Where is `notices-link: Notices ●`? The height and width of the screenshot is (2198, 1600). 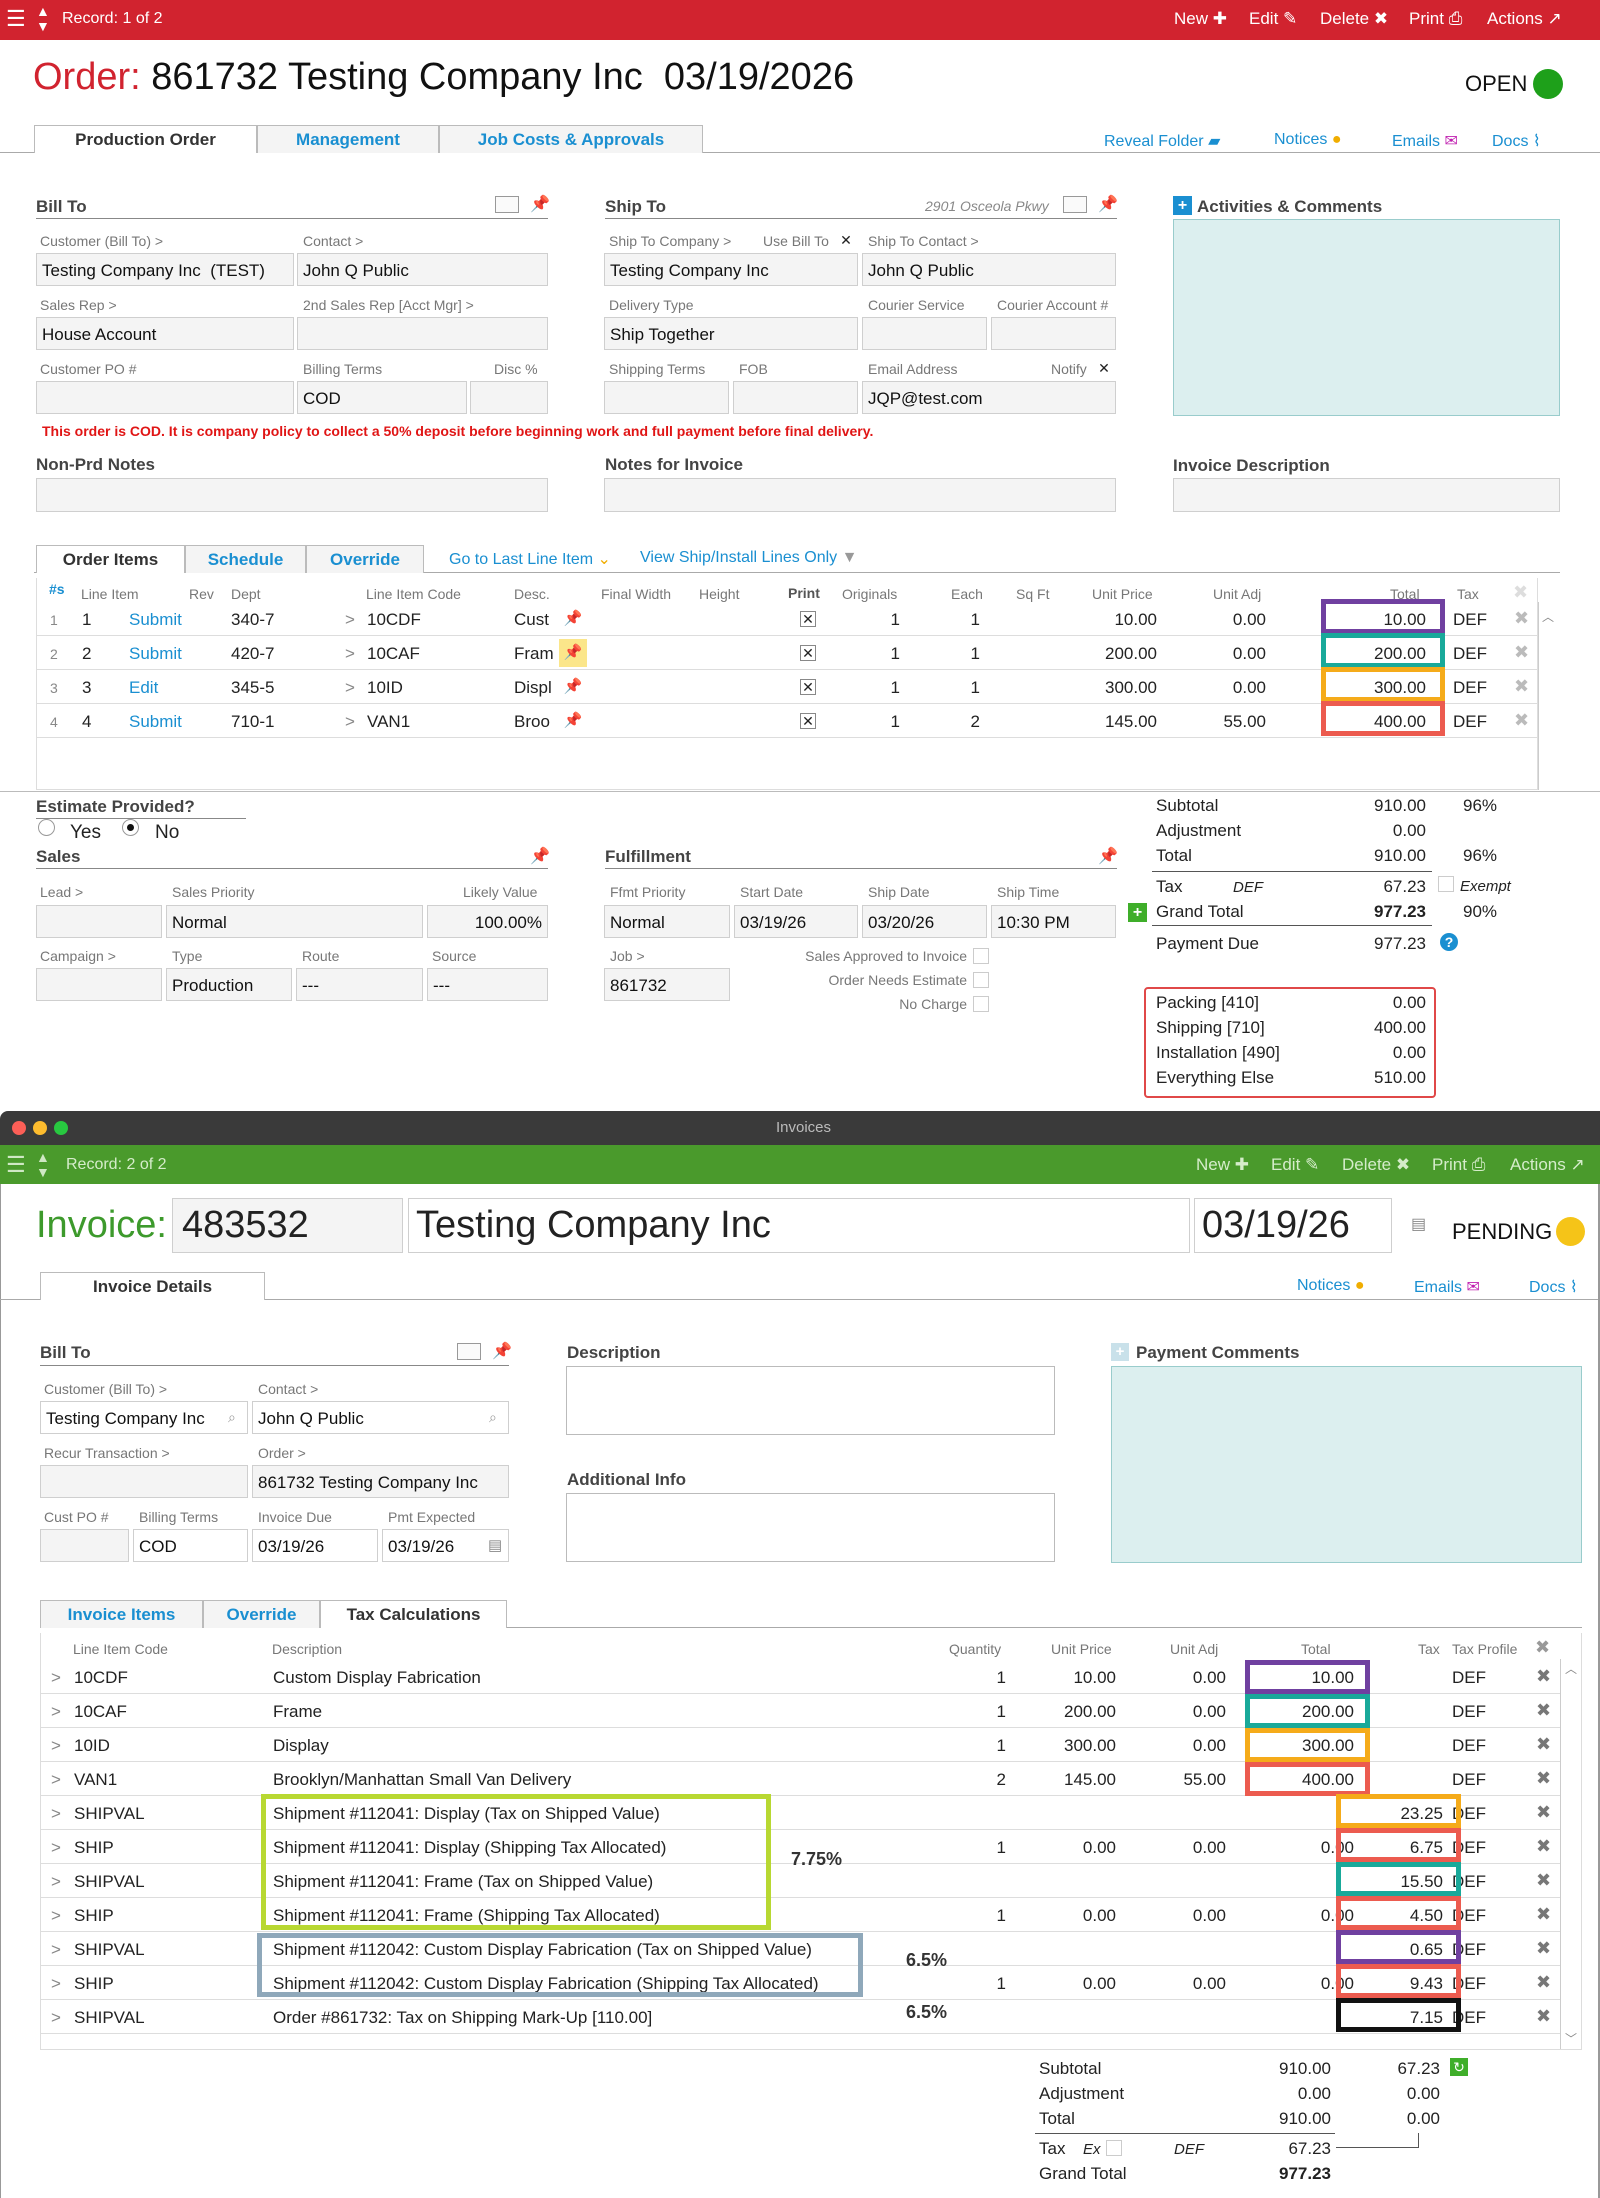 notices-link: Notices ● is located at coordinates (1331, 1285).